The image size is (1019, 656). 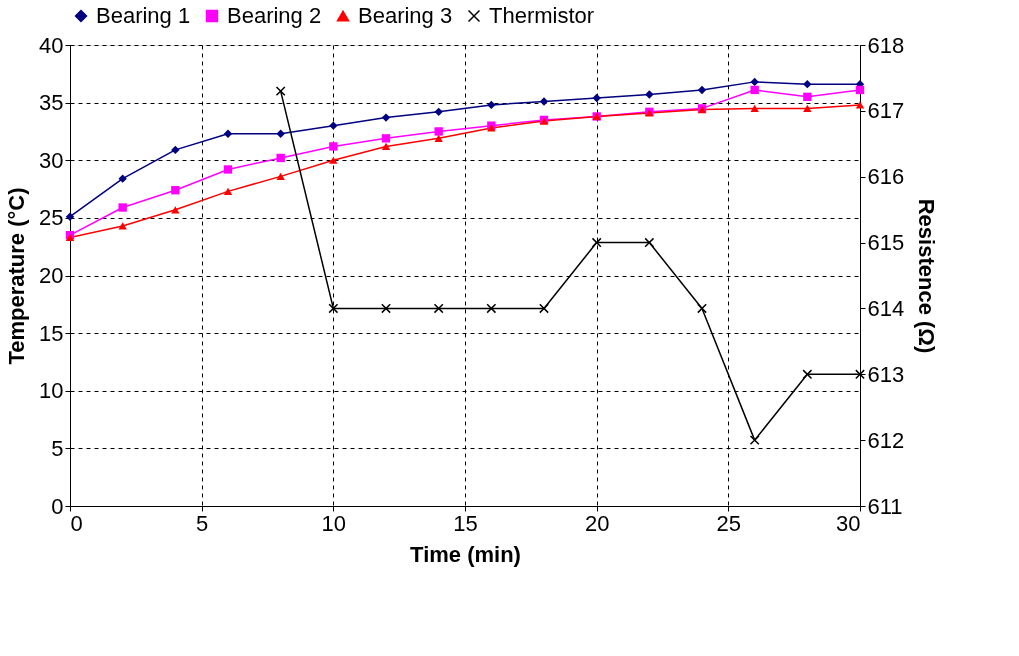 What do you see at coordinates (51, 218) in the screenshot?
I see `y-tick-label: 25` at bounding box center [51, 218].